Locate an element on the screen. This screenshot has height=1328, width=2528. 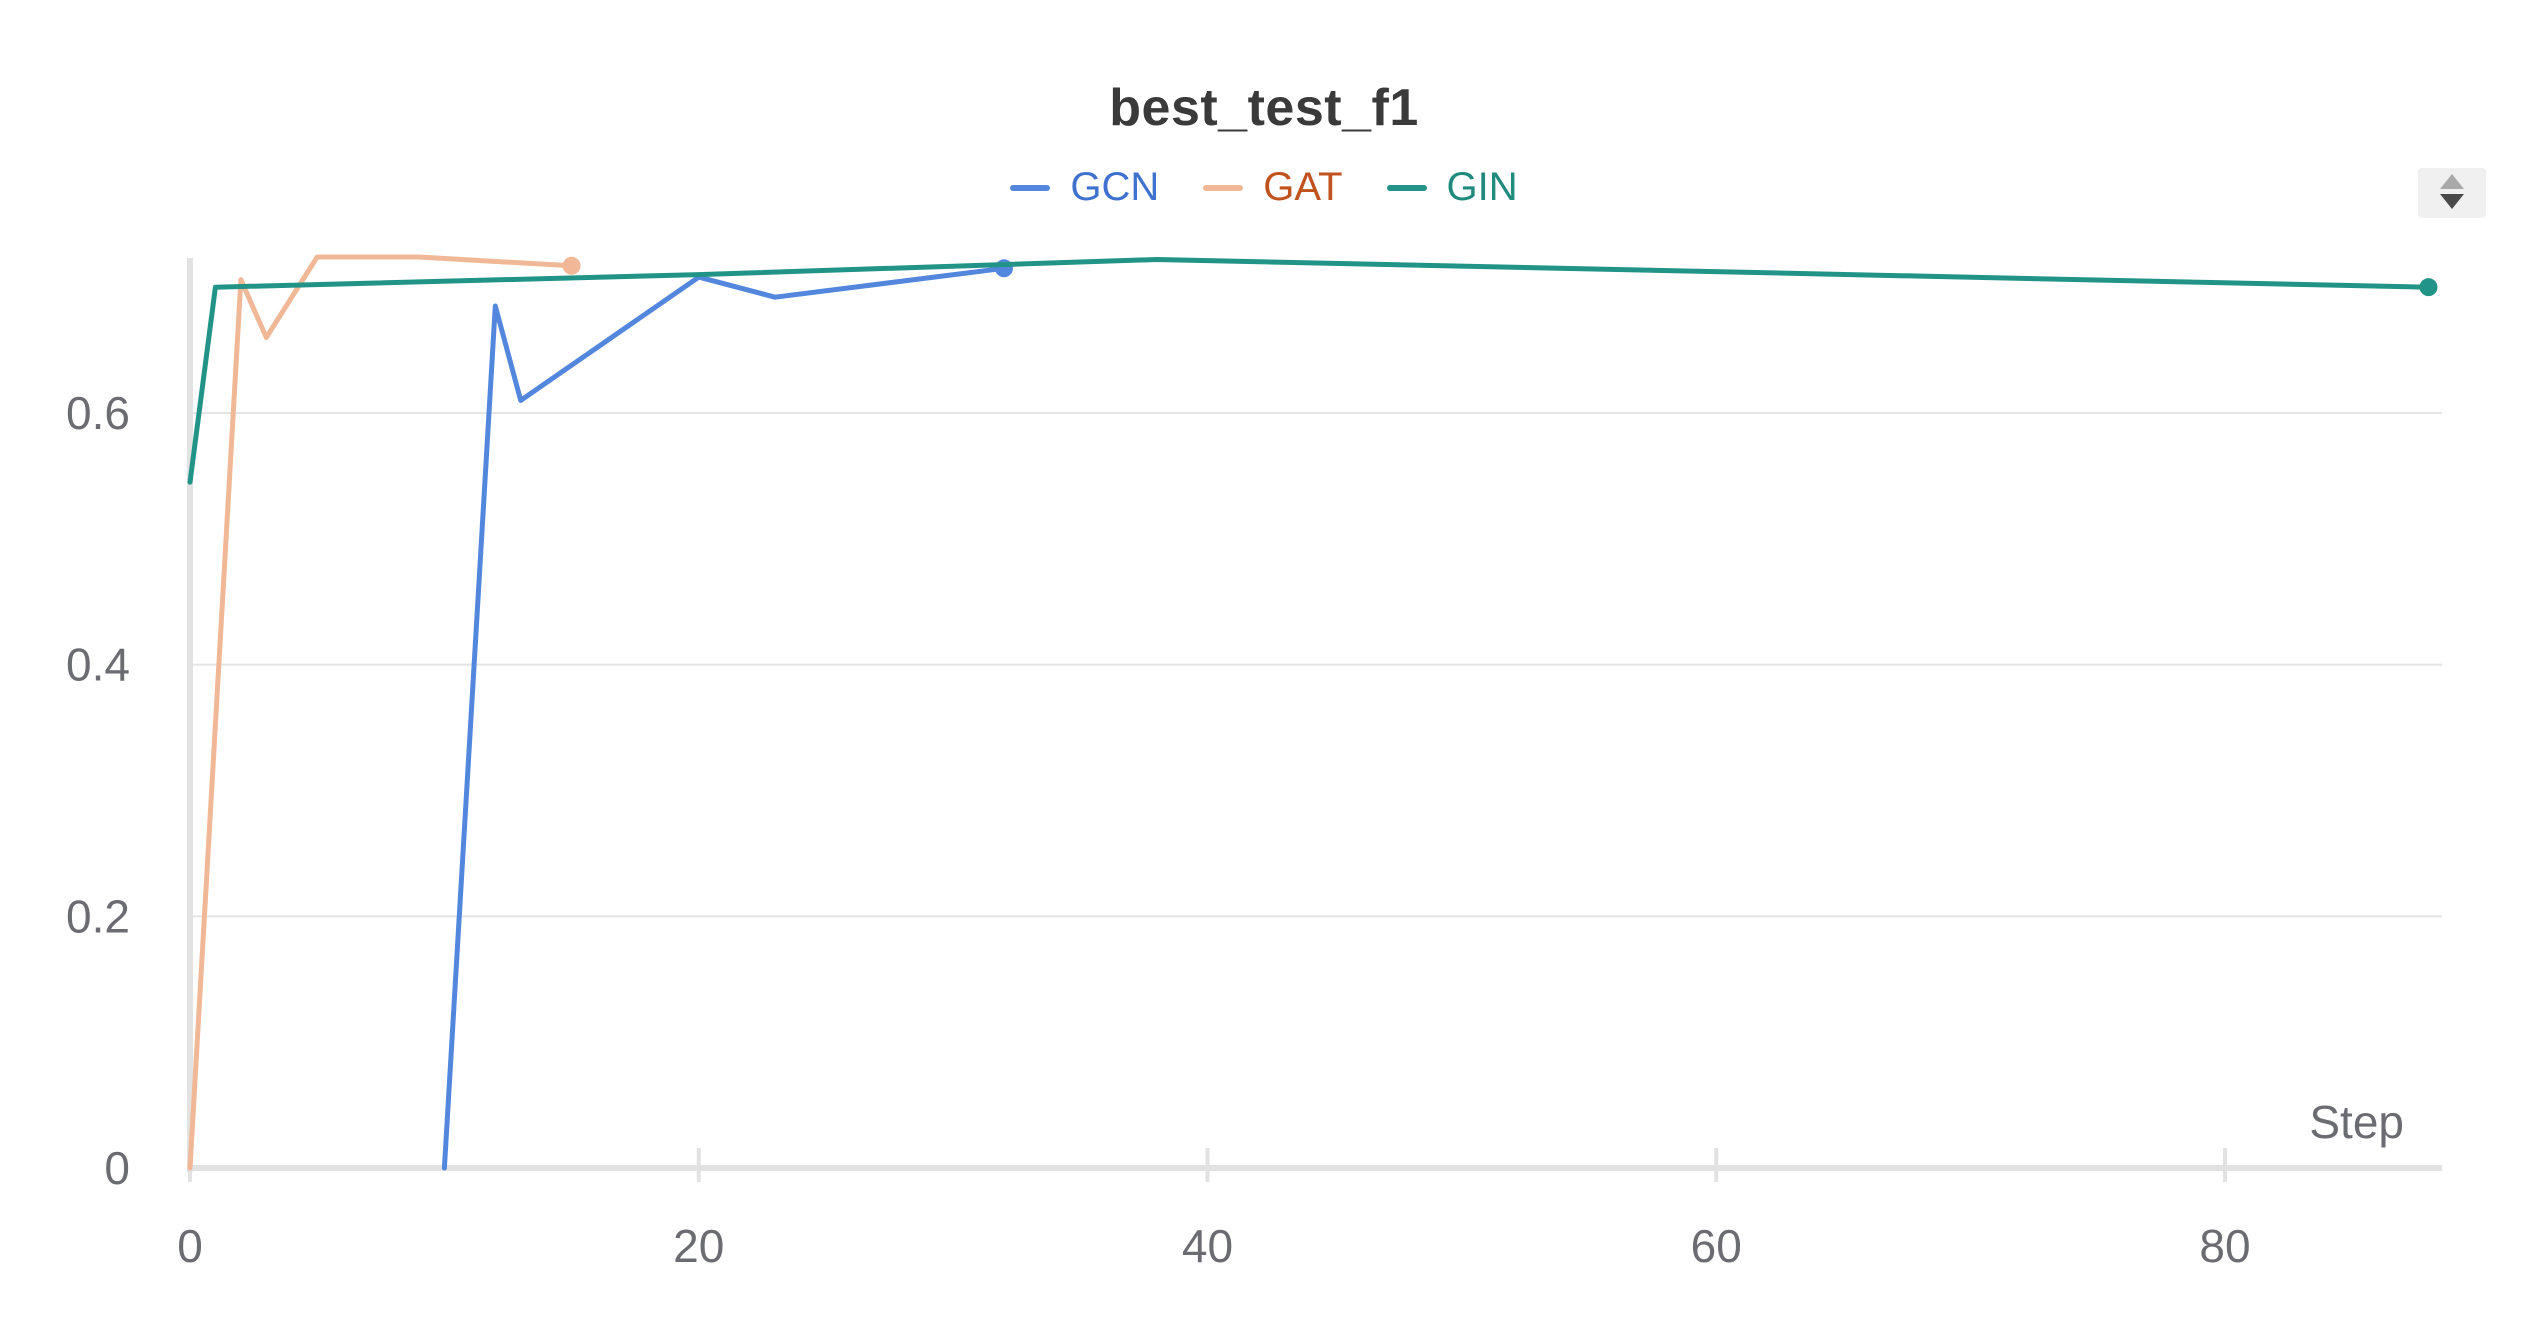
legend-item-gin: GIN is located at coordinates (1452, 187).